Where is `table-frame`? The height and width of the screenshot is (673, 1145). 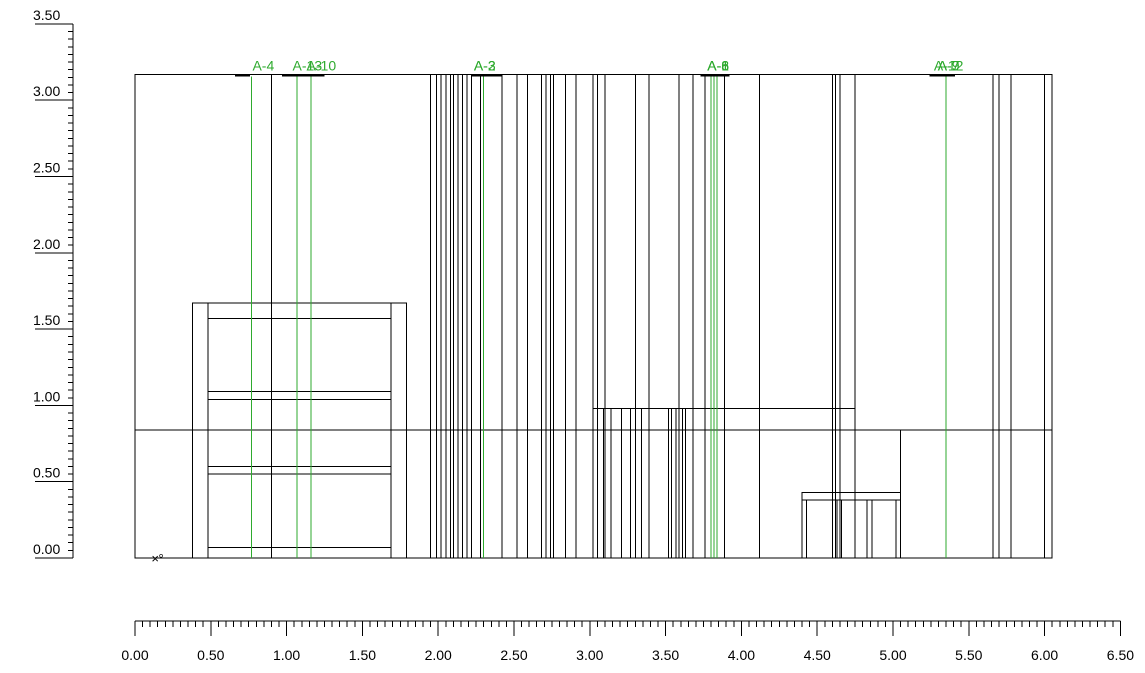
table-frame is located at coordinates (866, 494).